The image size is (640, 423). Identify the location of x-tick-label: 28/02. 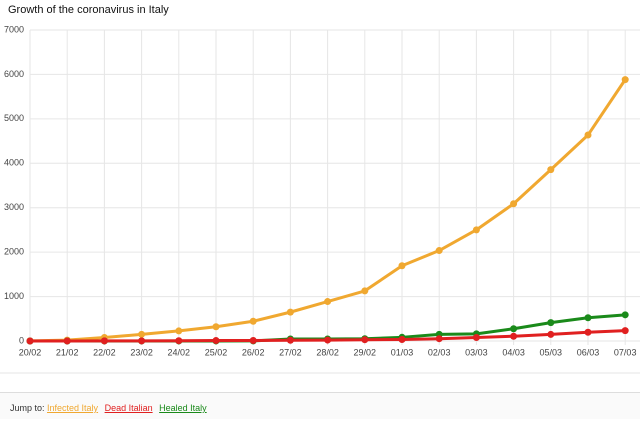
(327, 352).